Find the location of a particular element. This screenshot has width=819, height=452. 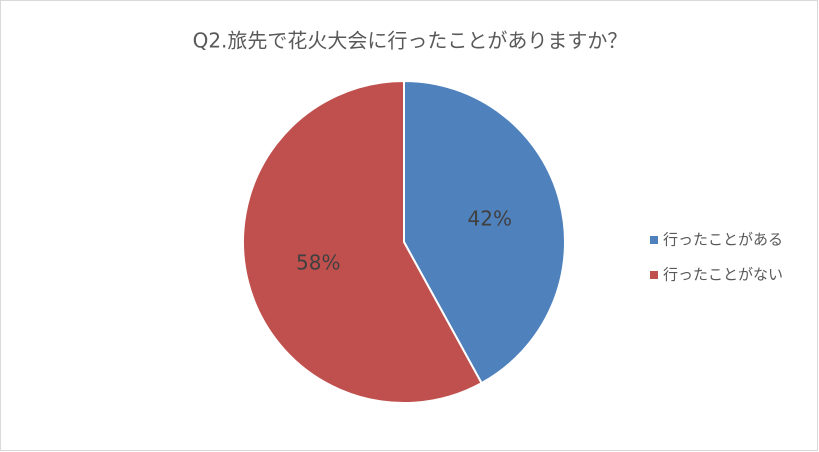

legend-label: 行ったことがある is located at coordinates (723, 240).